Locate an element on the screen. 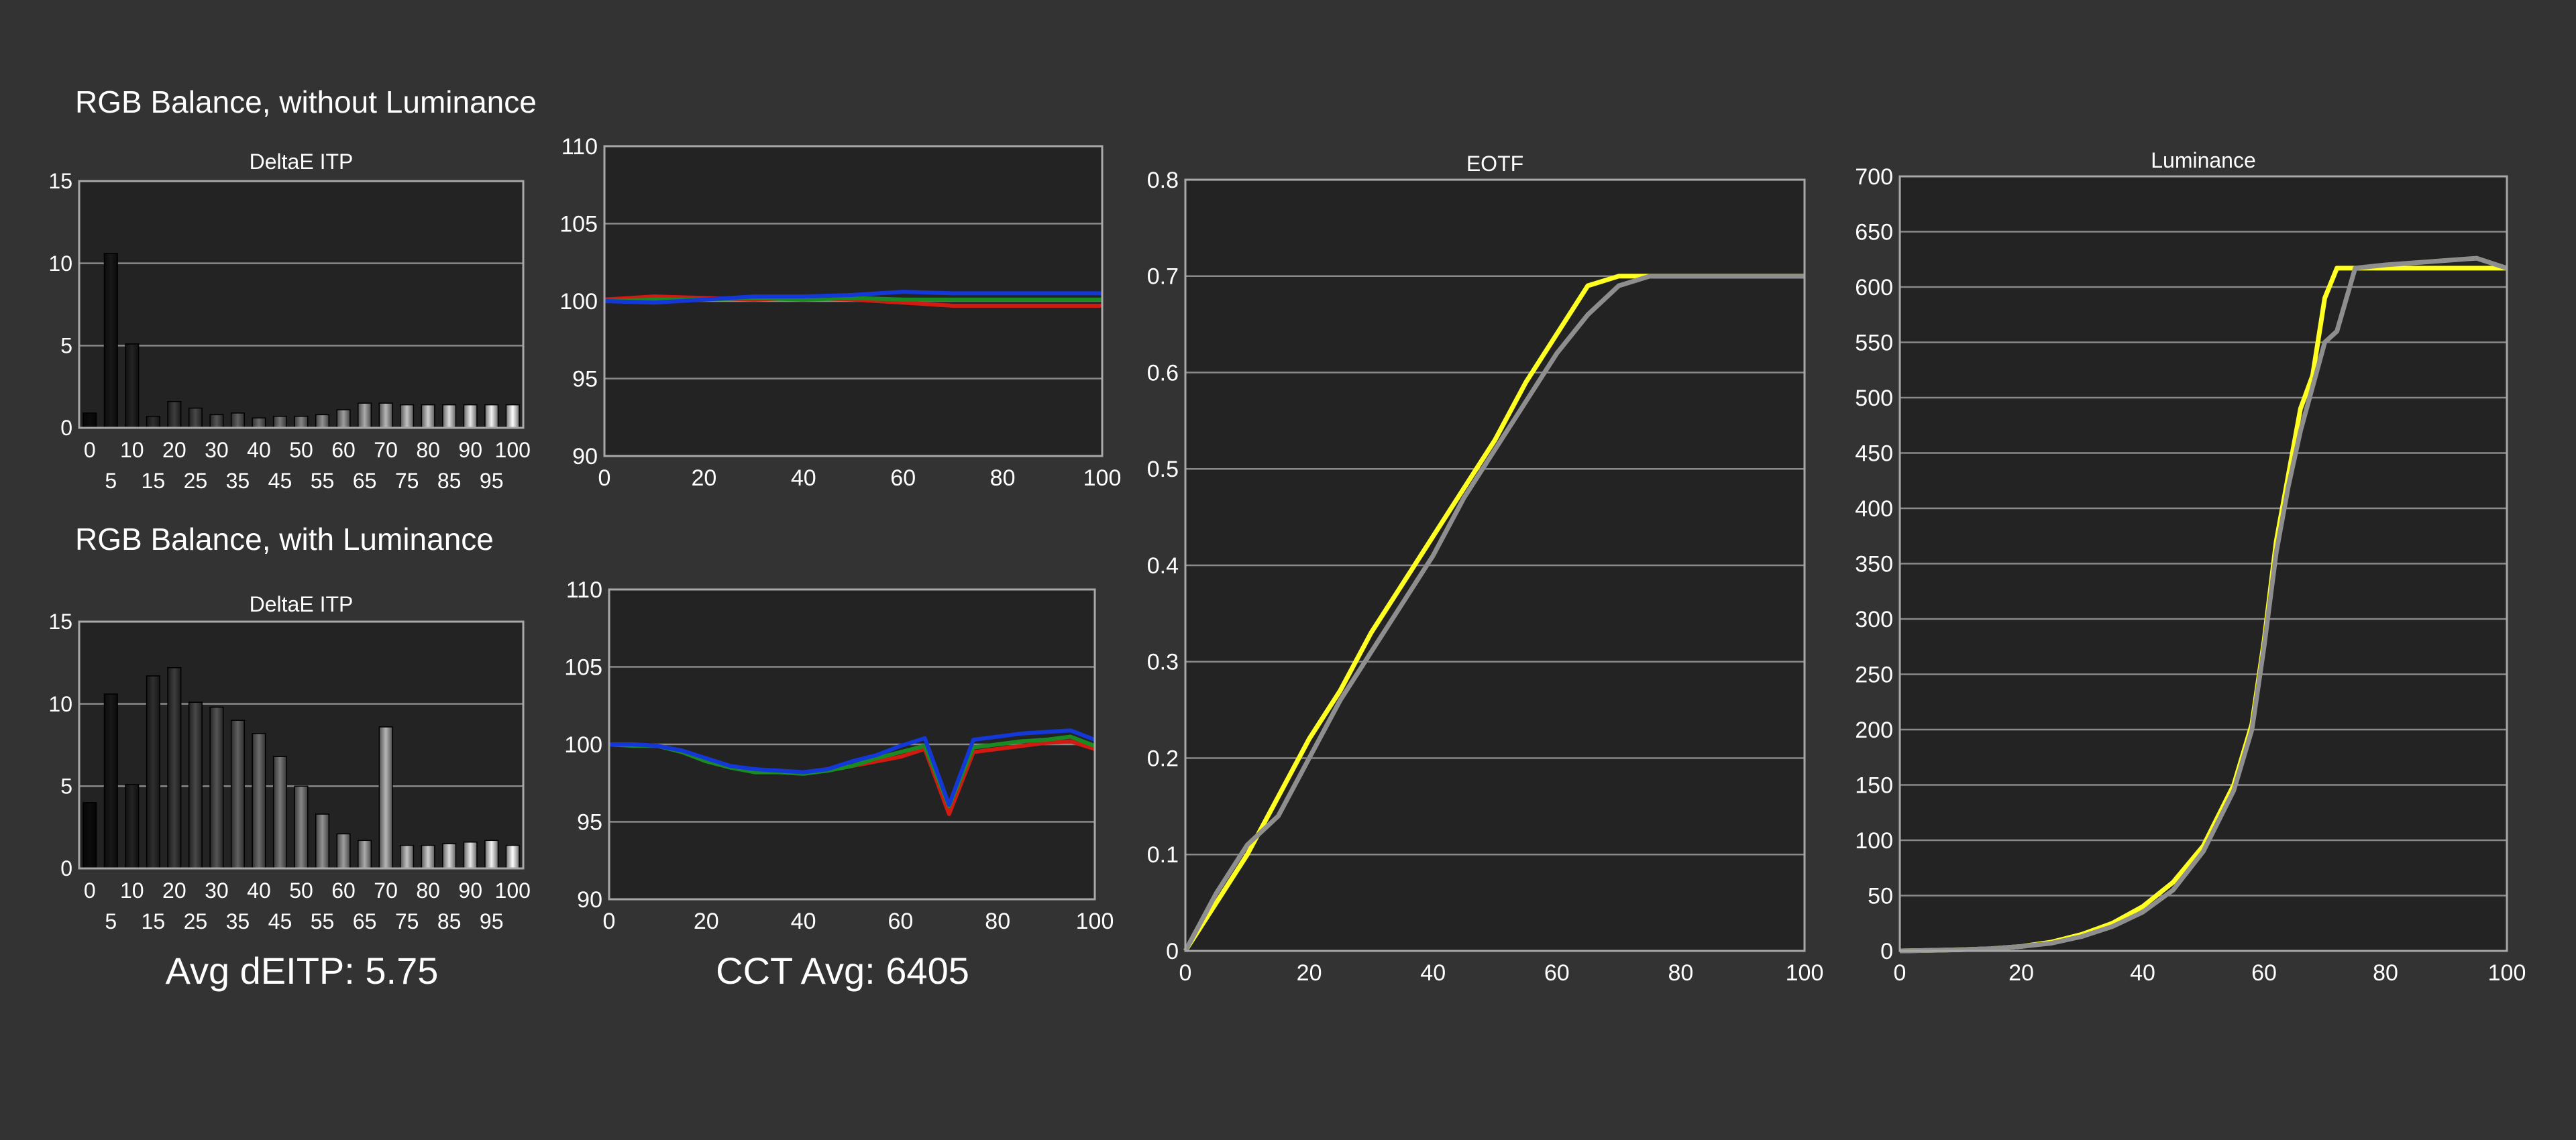 The width and height of the screenshot is (2576, 1140). deltae_with-xtick-label: 15 is located at coordinates (154, 921).